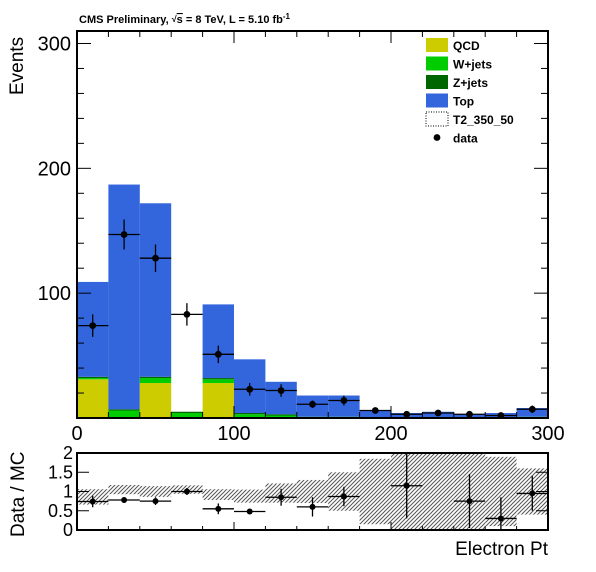 The width and height of the screenshot is (596, 572). Describe the element at coordinates (463, 102) in the screenshot. I see `legend-label-top: Top` at that location.